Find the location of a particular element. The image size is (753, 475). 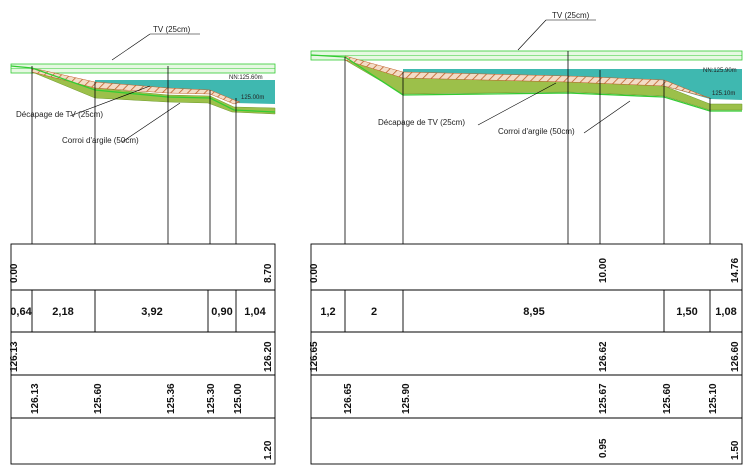

partial-distance: 8,95 is located at coordinates (533, 312).